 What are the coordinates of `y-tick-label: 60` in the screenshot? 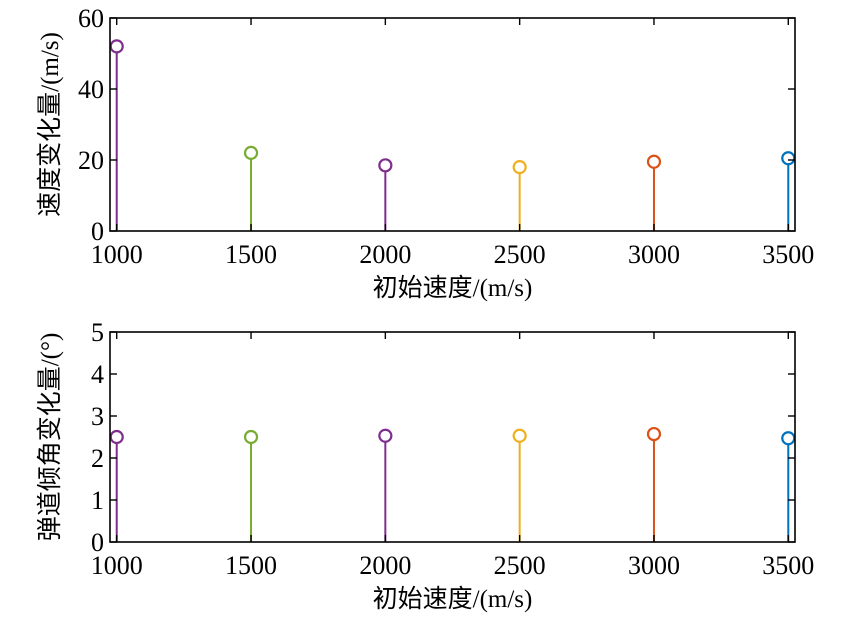 It's located at (91, 18).